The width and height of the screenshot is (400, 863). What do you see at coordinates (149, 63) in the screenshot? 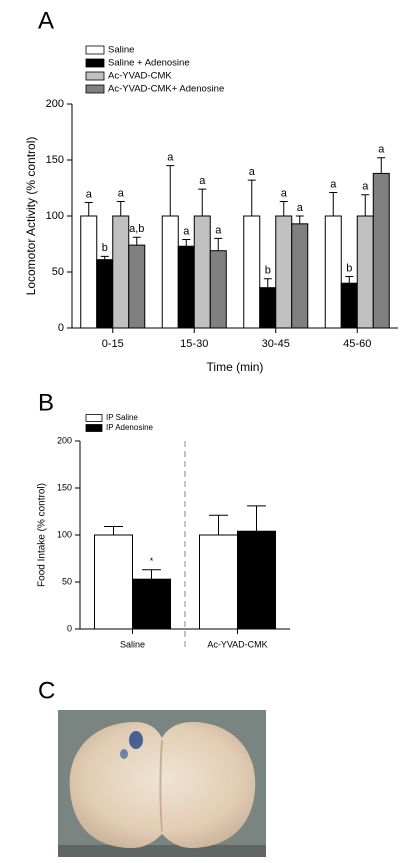
I see `legend-label: Saline + Adenosine` at bounding box center [149, 63].